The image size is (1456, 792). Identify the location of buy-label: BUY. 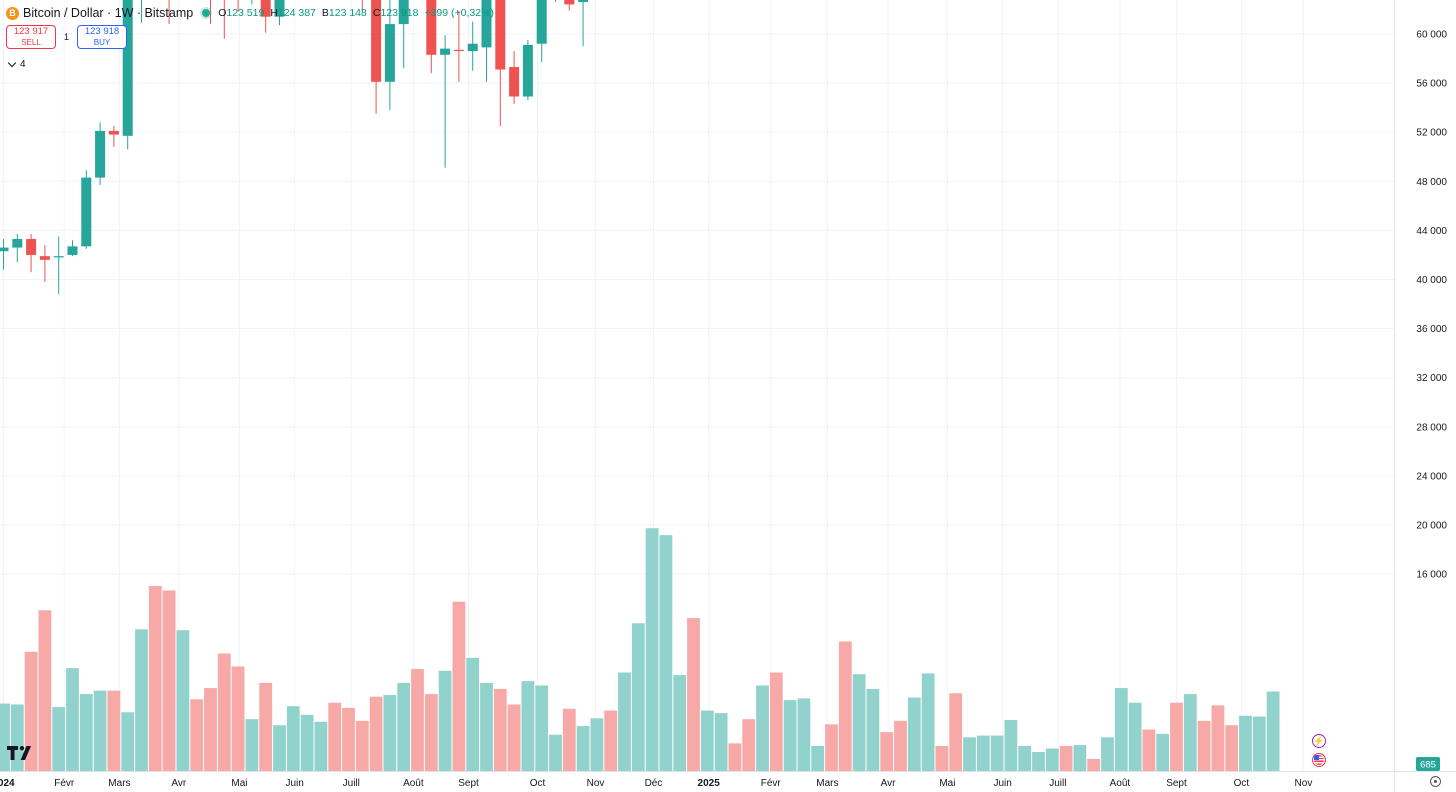
(102, 42).